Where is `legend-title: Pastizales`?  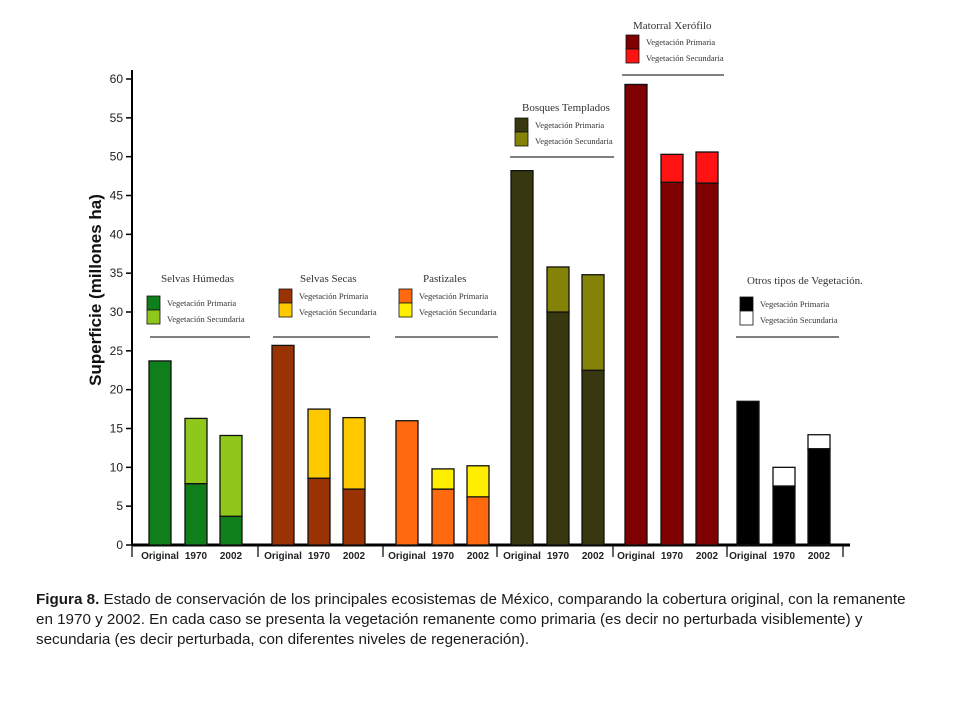 legend-title: Pastizales is located at coordinates (444, 279).